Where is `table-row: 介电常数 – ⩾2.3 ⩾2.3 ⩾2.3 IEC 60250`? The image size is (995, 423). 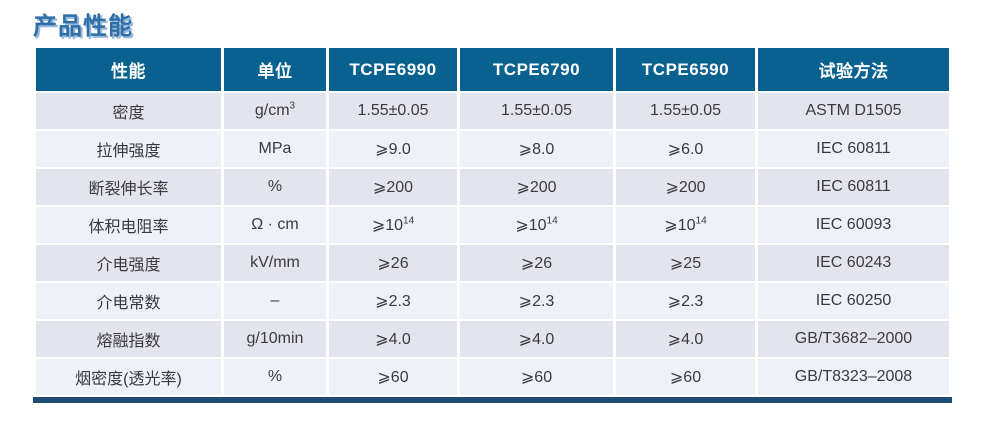
table-row: 介电常数 – ⩾2.3 ⩾2.3 ⩾2.3 IEC 60250 is located at coordinates (492, 301).